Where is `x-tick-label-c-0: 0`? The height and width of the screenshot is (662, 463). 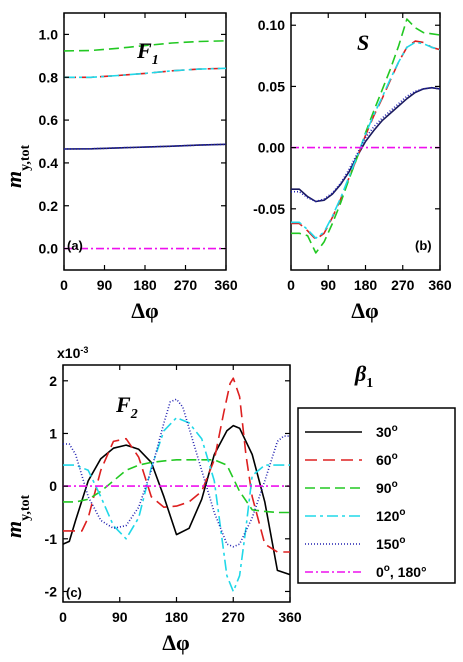
x-tick-label-c-0: 0 is located at coordinates (63, 617).